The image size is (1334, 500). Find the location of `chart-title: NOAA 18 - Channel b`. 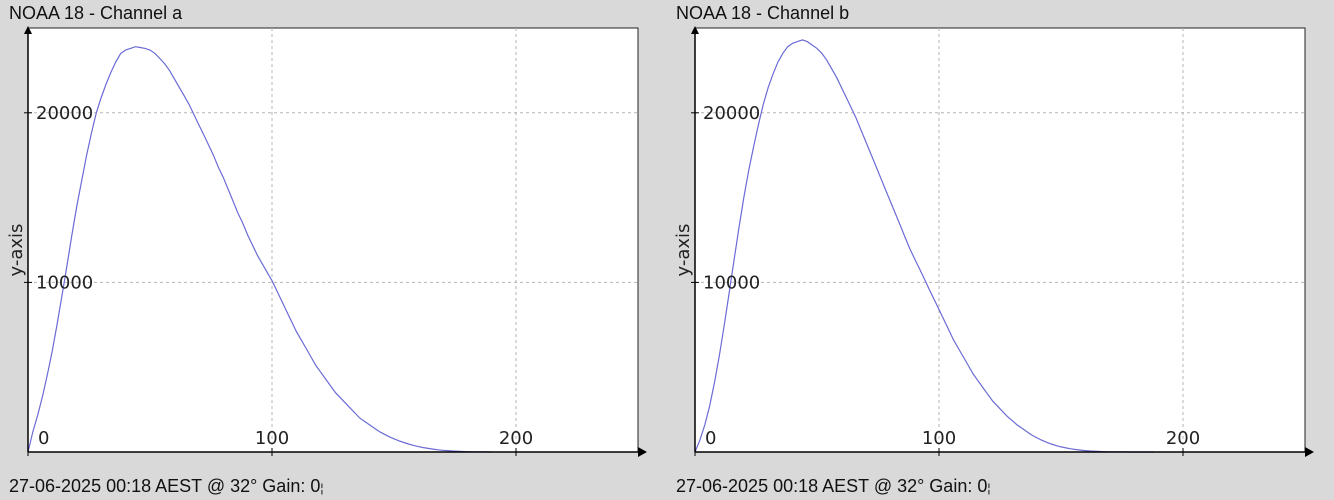

chart-title: NOAA 18 - Channel b is located at coordinates (763, 13).